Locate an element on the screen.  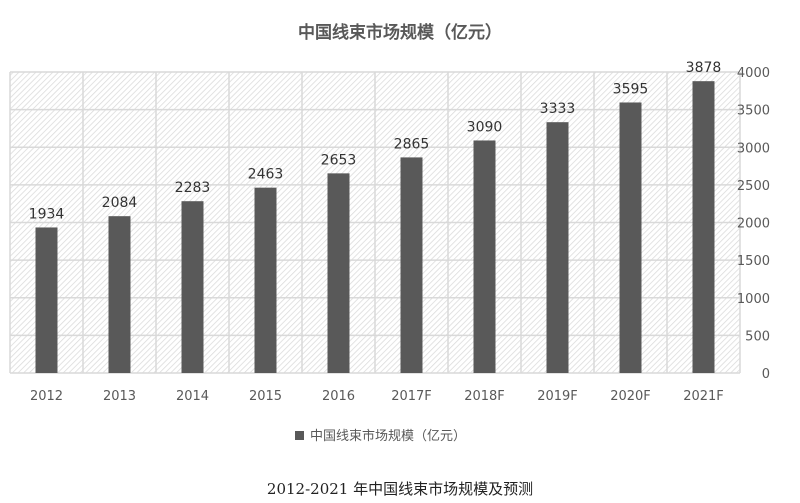
x-tick-label: 2012 is located at coordinates (46, 396).